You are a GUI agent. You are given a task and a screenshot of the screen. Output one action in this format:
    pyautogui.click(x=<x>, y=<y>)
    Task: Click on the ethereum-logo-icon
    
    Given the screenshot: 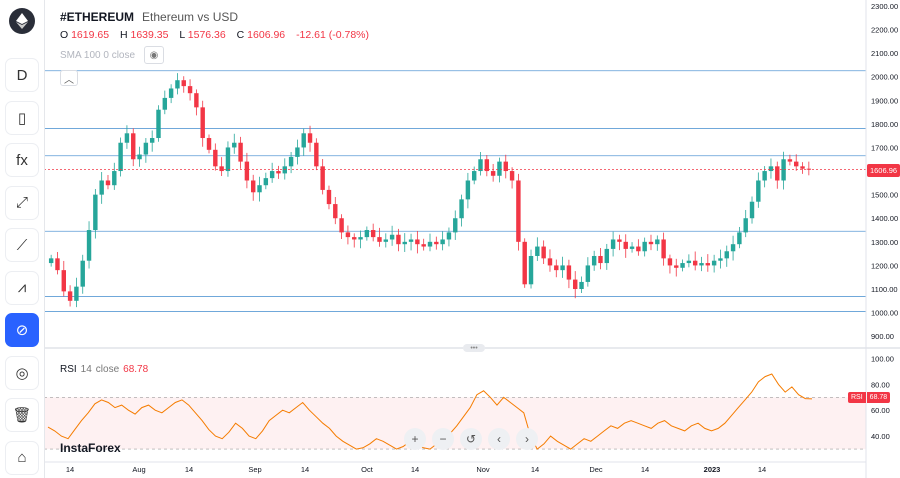 What is the action you would take?
    pyautogui.click(x=22, y=21)
    